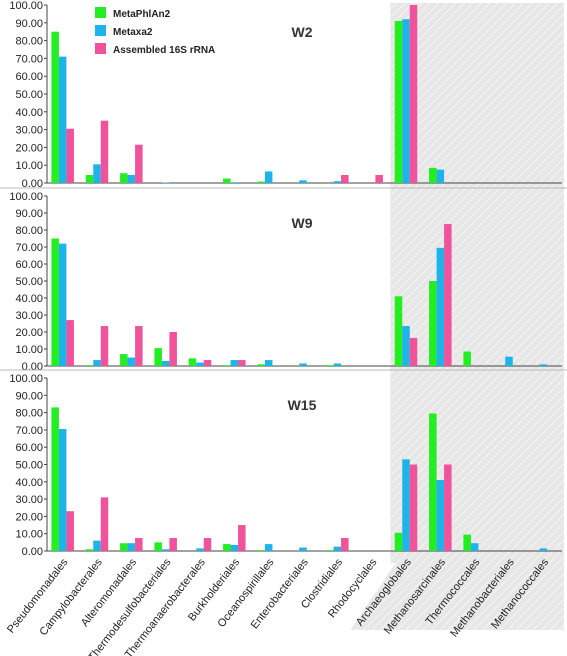 This screenshot has width=567, height=656. What do you see at coordinates (38, 596) in the screenshot?
I see `category-label: Pseudomonadales` at bounding box center [38, 596].